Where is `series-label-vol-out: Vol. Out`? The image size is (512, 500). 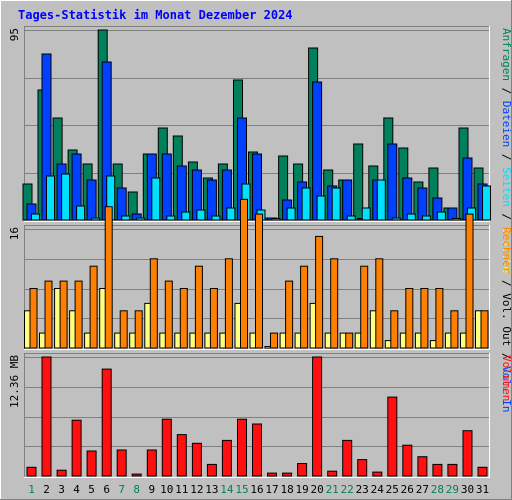 series-label-vol-out: Vol. Out is located at coordinates (506, 319).